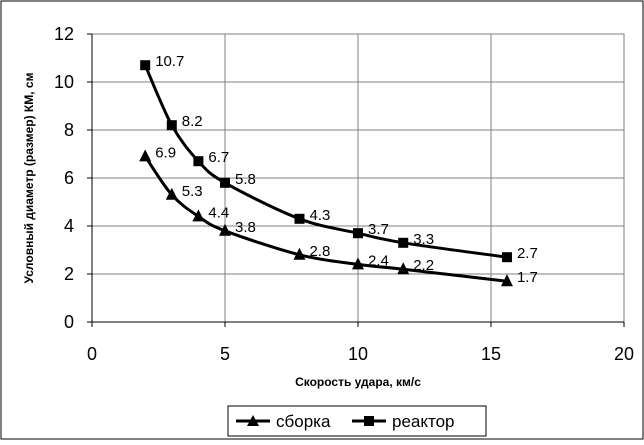  What do you see at coordinates (64, 82) in the screenshot?
I see `y-tick-label: 10` at bounding box center [64, 82].